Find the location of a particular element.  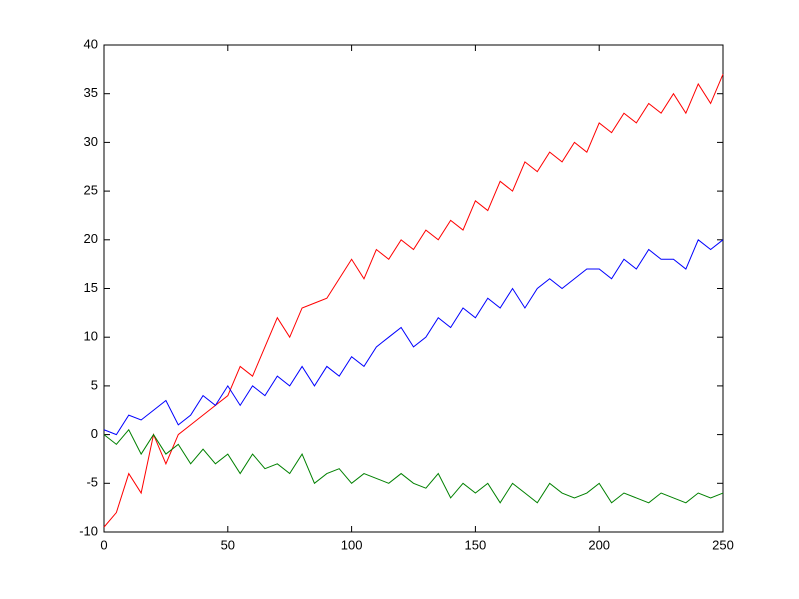

y-tick-label: 25 is located at coordinates (91, 190).